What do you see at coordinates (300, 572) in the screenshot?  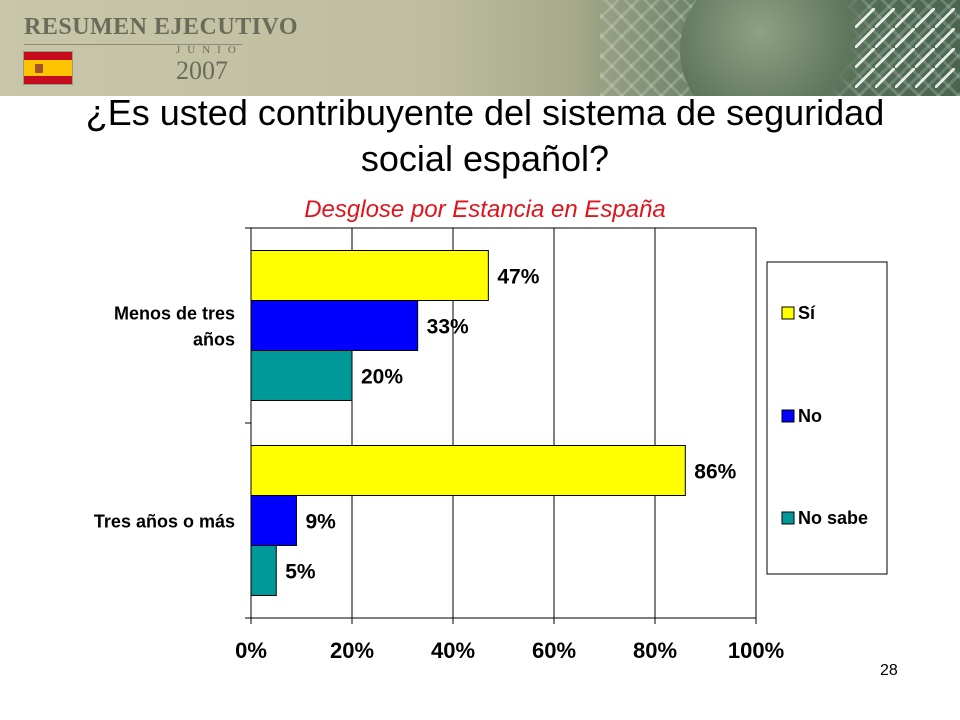 I see `data-label: 5%` at bounding box center [300, 572].